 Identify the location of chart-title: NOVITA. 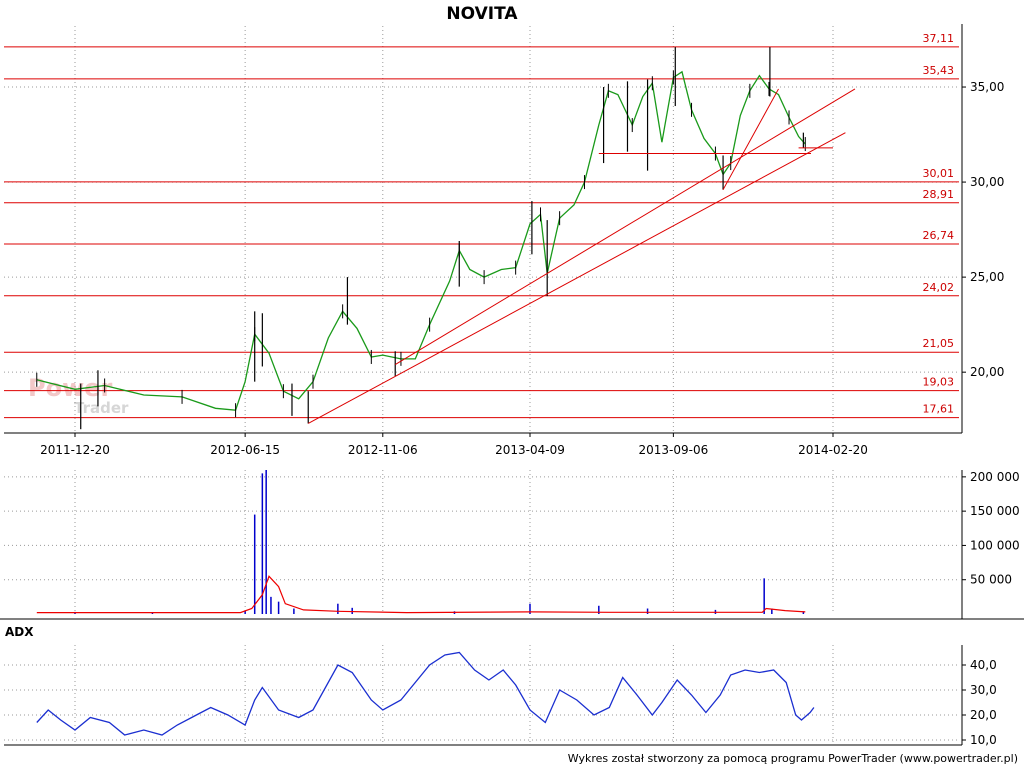
(482, 14).